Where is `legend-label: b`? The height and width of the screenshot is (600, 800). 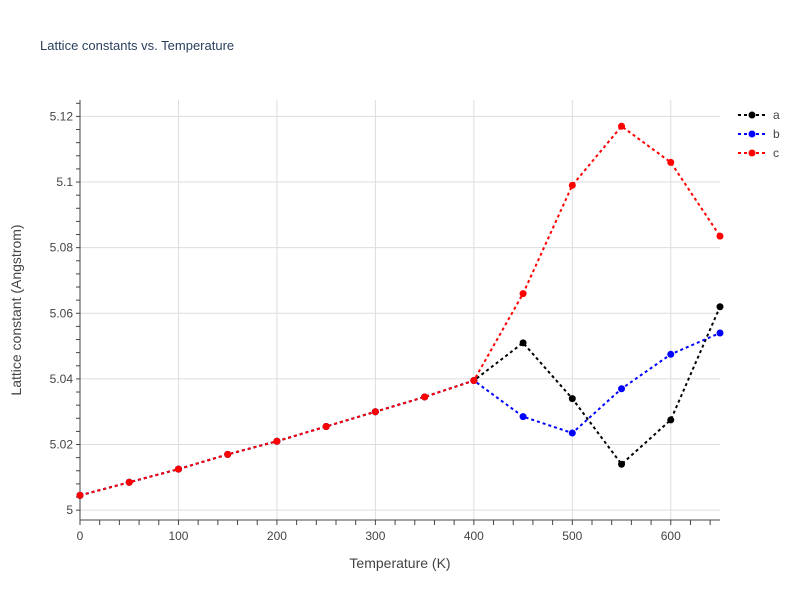
legend-label: b is located at coordinates (776, 134).